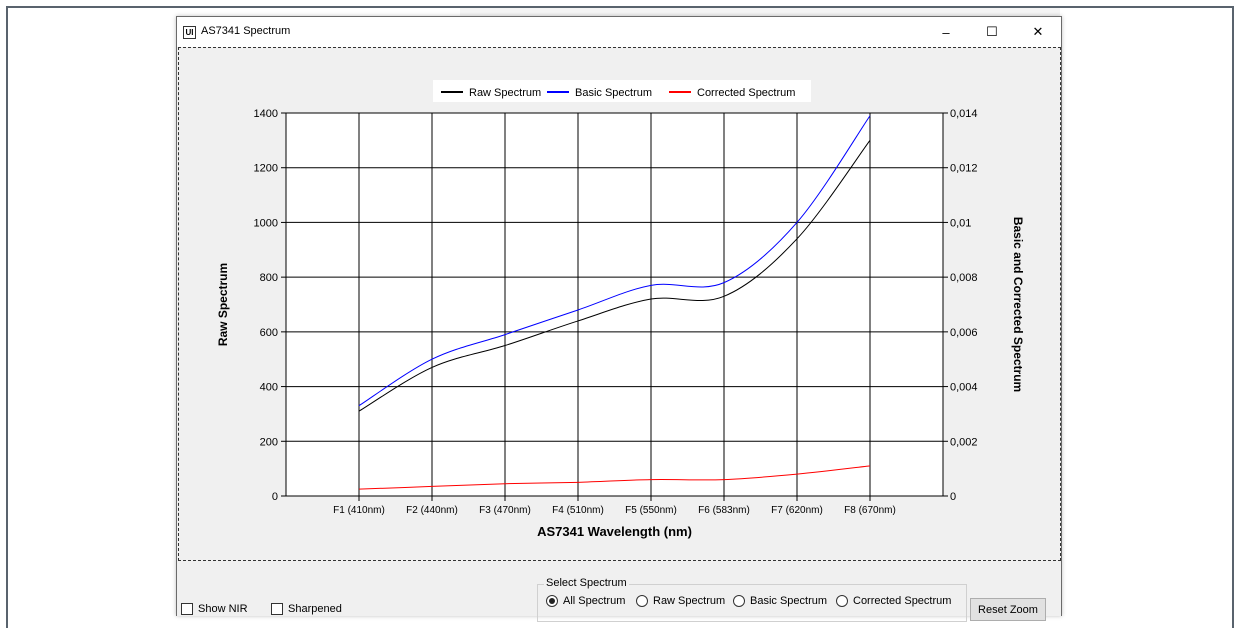  Describe the element at coordinates (619, 32) in the screenshot. I see `title-bar: UI AS7341 Spectrum – ☐ ✕` at that location.